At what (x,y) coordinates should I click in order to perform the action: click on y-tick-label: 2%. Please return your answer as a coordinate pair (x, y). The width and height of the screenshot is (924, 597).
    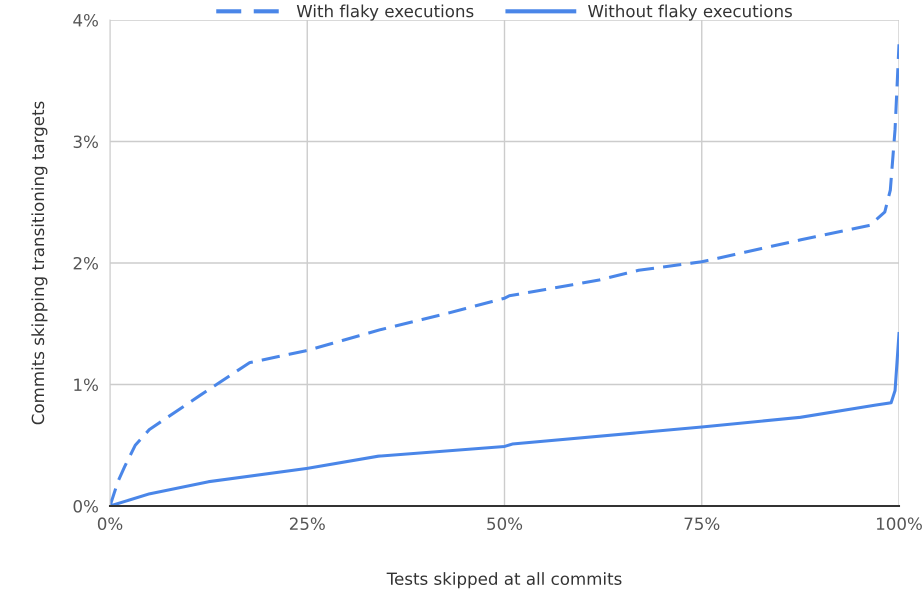
    Looking at the image, I should click on (86, 263).